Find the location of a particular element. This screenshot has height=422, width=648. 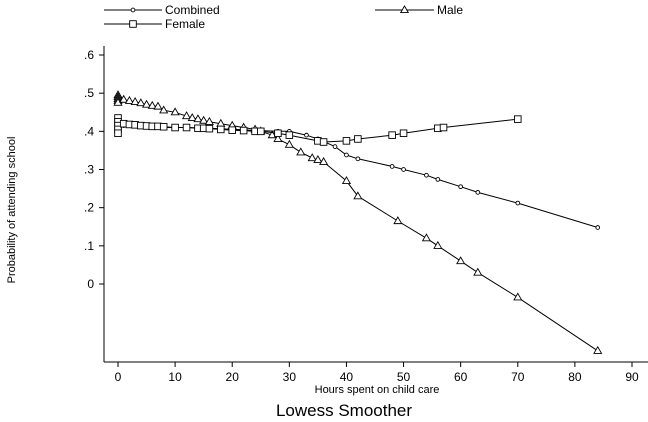

x-tick-label: 30 is located at coordinates (290, 377).